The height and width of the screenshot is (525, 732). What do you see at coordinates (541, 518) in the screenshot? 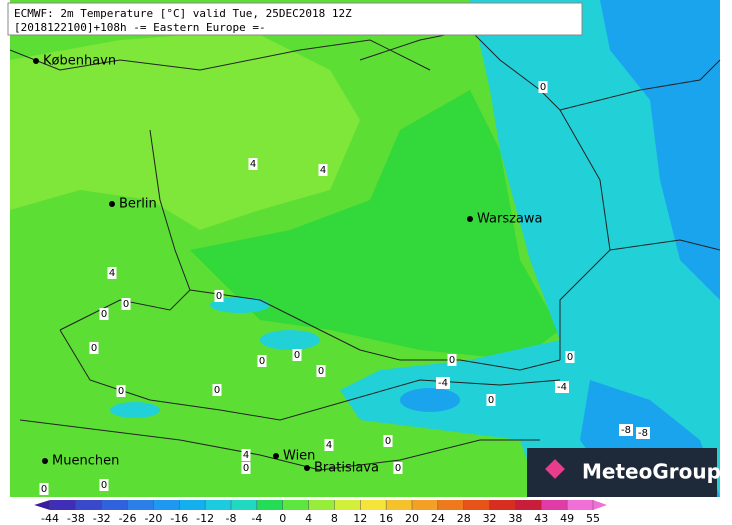
I see `colorbar-tick-label: 43` at bounding box center [541, 518].